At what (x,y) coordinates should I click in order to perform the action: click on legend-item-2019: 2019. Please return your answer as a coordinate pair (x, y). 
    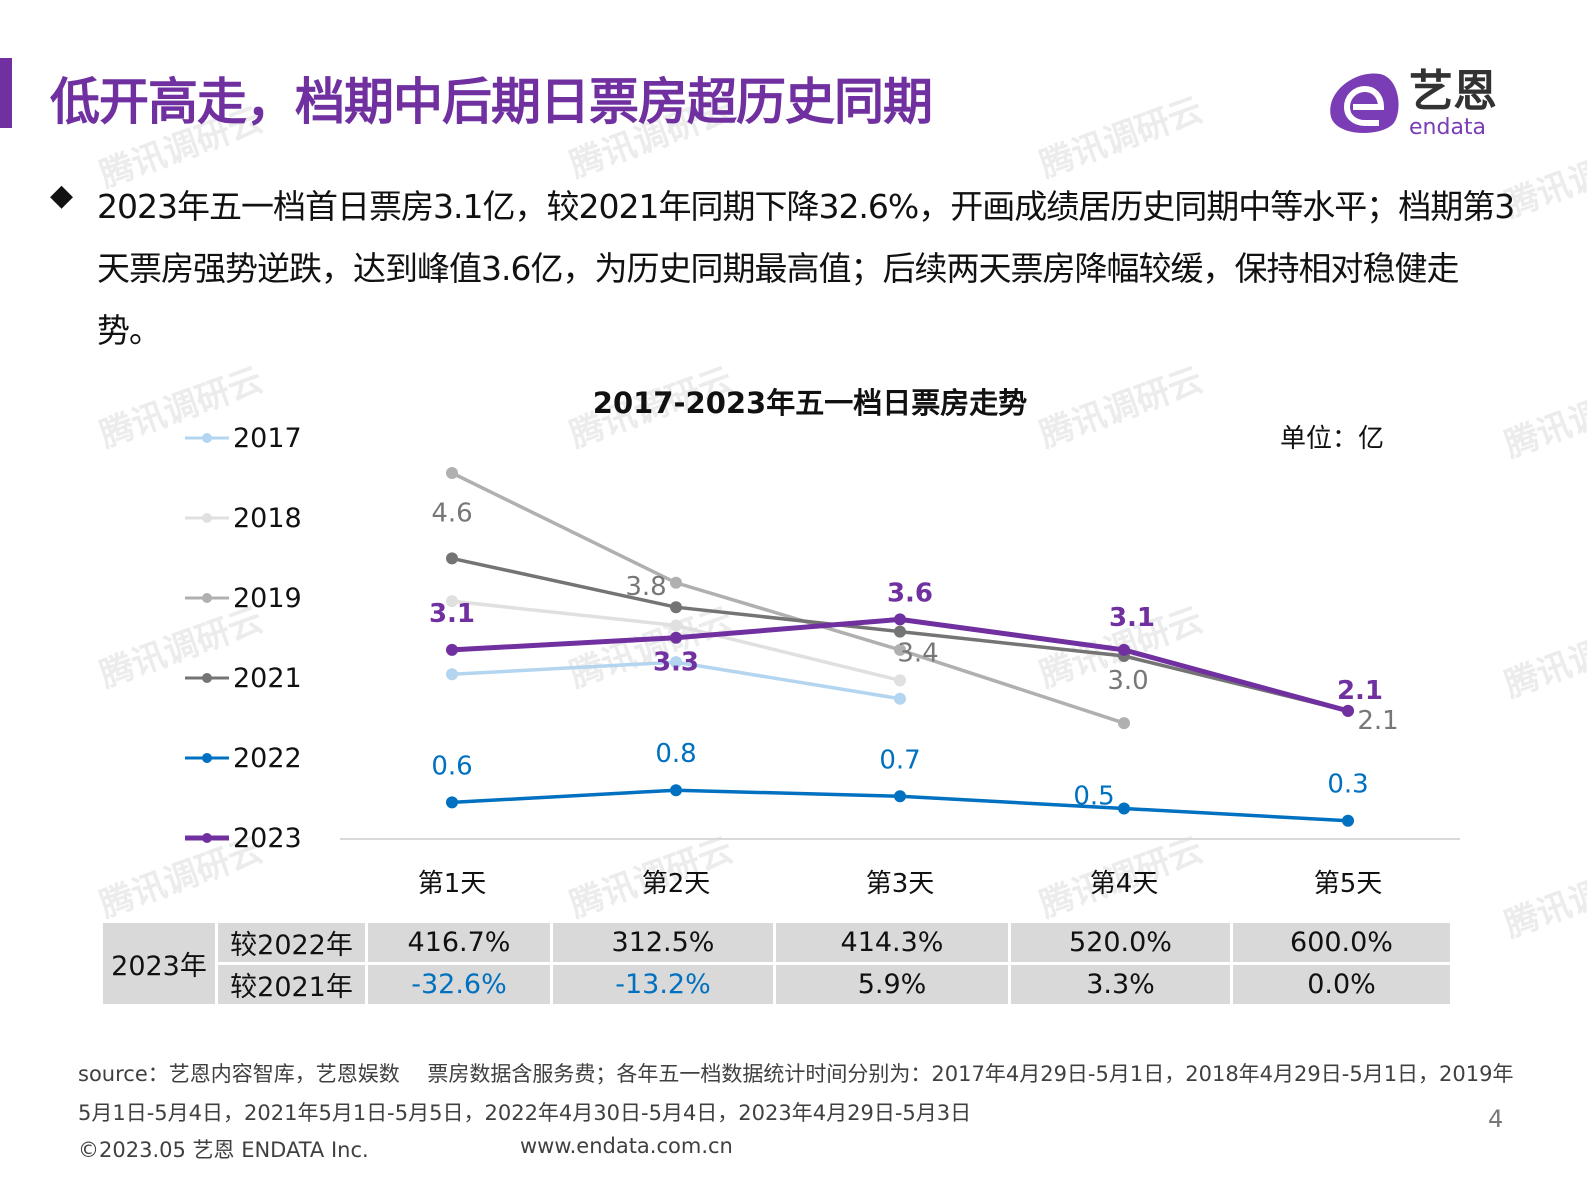
    Looking at the image, I should click on (243, 598).